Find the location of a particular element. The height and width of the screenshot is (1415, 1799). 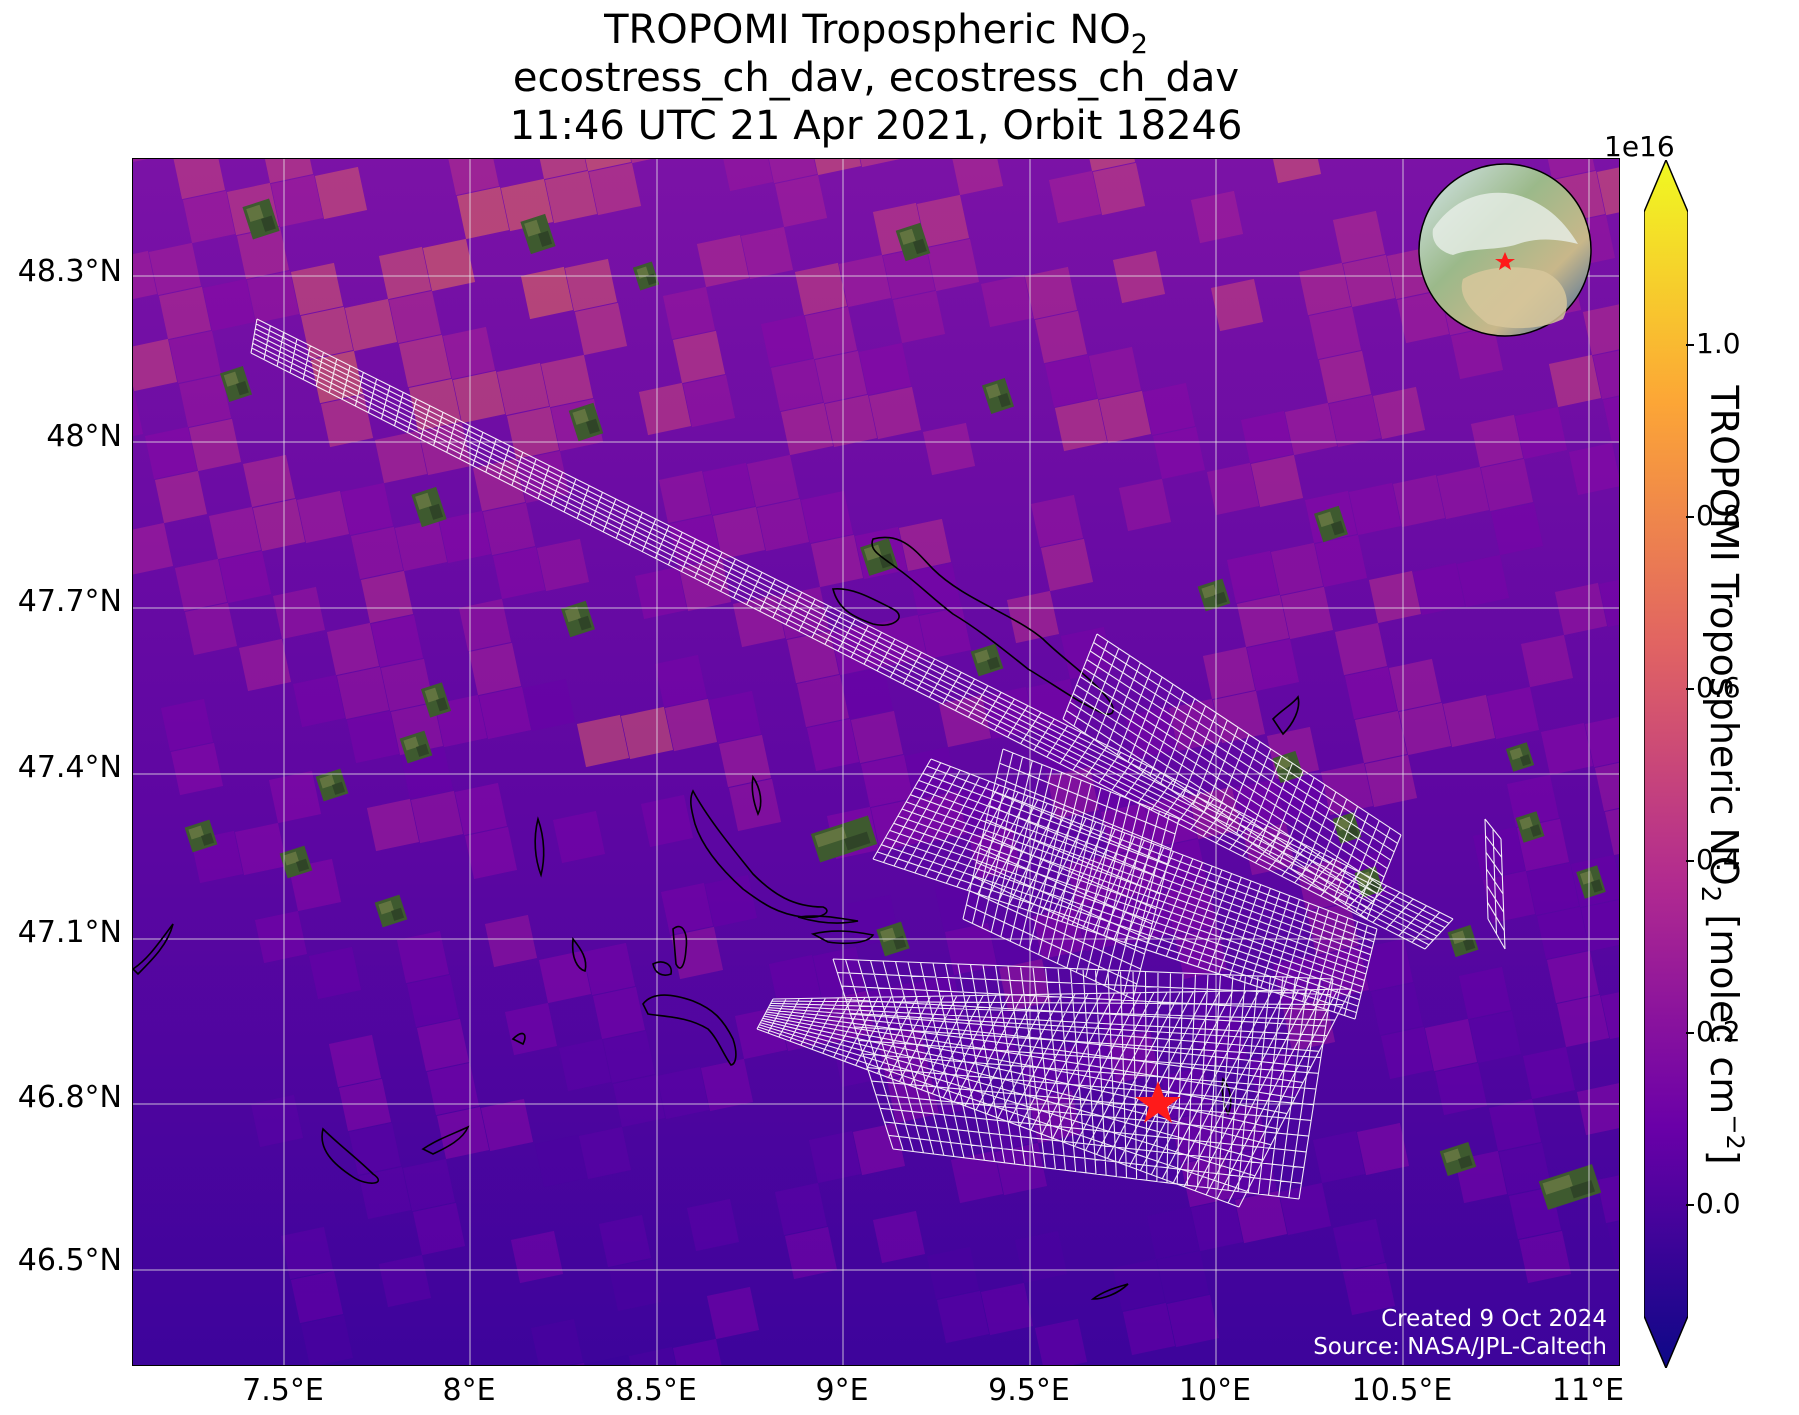

lon-tick-label: 9°E is located at coordinates (842, 1390).